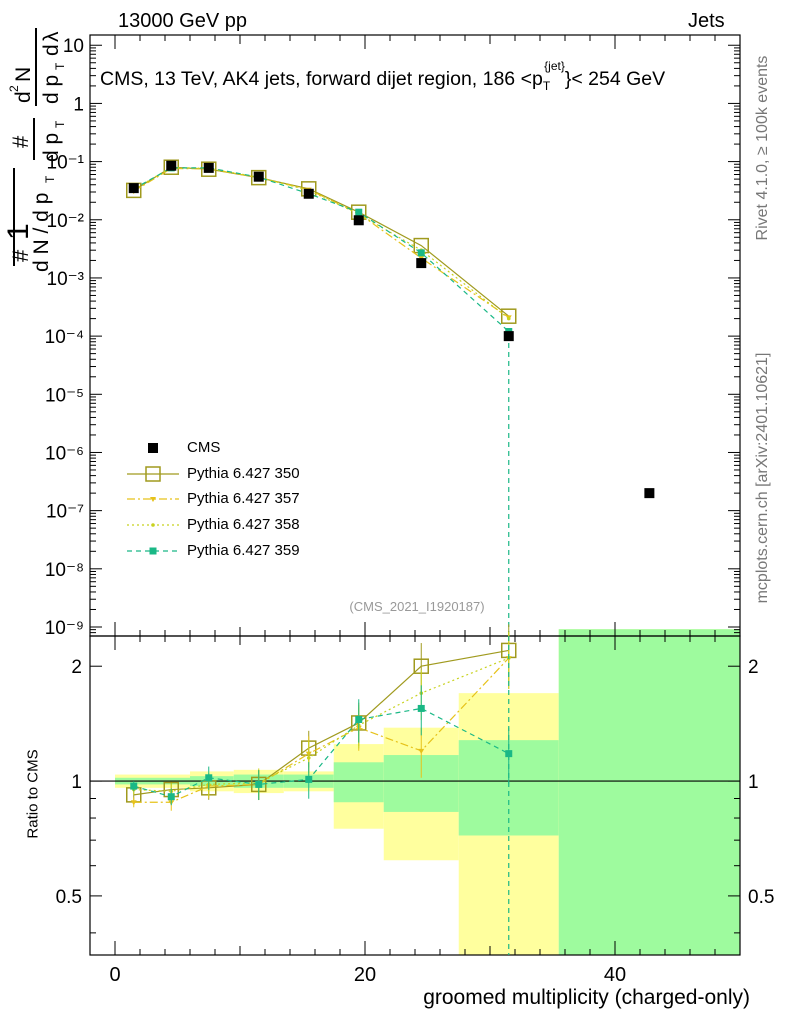 This screenshot has width=786, height=1024. What do you see at coordinates (66, 279) in the screenshot?
I see `main-y-tick-label: 10⁻³` at bounding box center [66, 279].